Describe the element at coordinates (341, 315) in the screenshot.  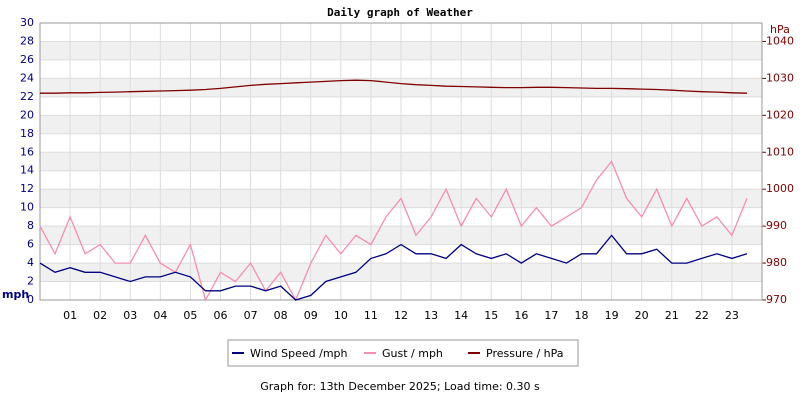
I see `x-tick-label: 10` at that location.